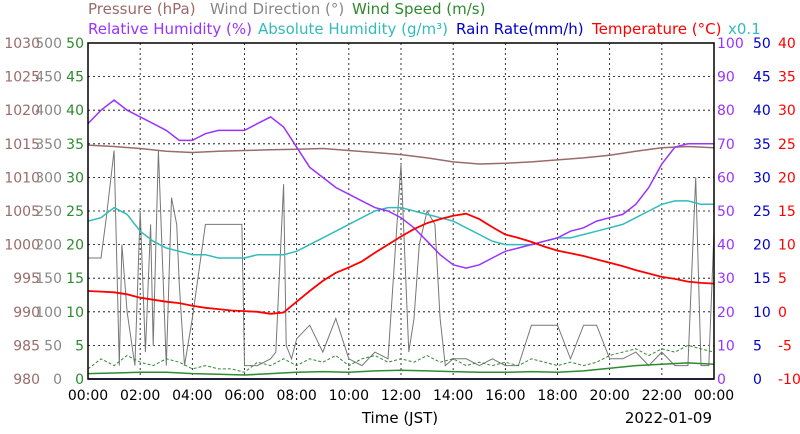 The image size is (800, 434). I want to click on y-tick-wind-direction: 50, so click(53, 346).